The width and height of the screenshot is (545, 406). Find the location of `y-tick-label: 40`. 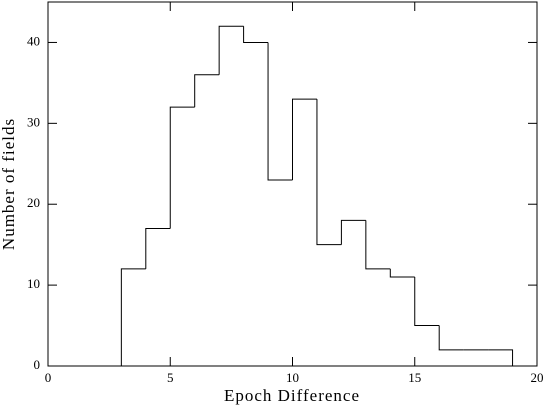

y-tick-label: 40 is located at coordinates (33, 40).